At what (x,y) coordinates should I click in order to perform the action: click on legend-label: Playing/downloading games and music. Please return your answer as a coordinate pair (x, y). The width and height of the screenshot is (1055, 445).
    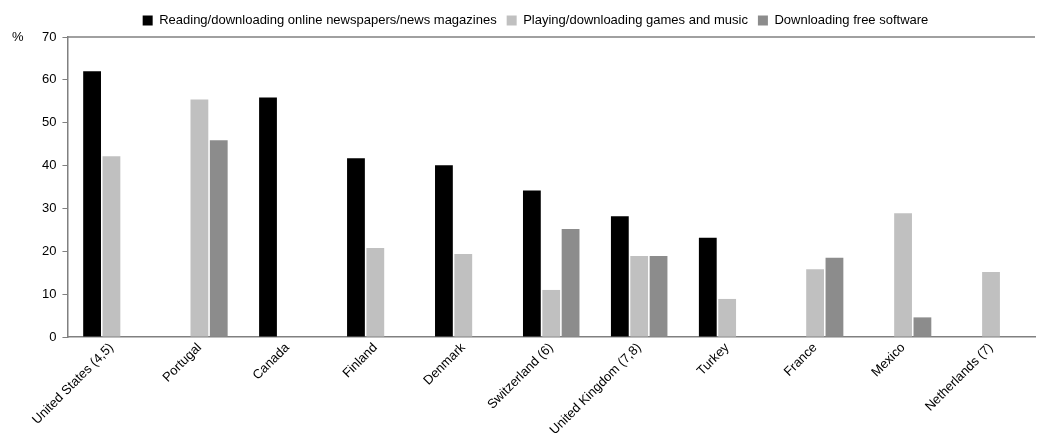
    Looking at the image, I should click on (636, 20).